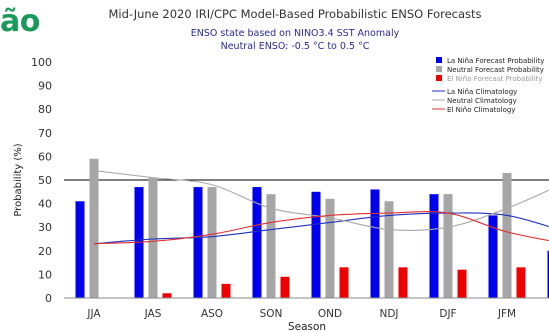 The height and width of the screenshot is (332, 549). I want to click on y-tick-label: 40, so click(45, 204).